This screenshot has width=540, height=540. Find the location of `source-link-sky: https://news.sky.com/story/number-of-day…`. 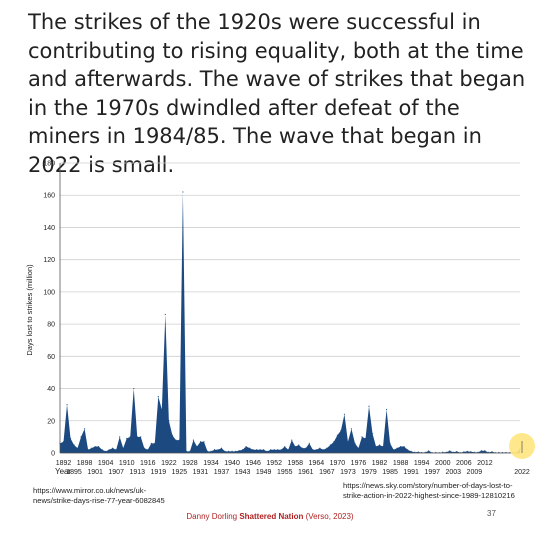

source-link-sky: https://news.sky.com/story/number-of-day… is located at coordinates (429, 490).